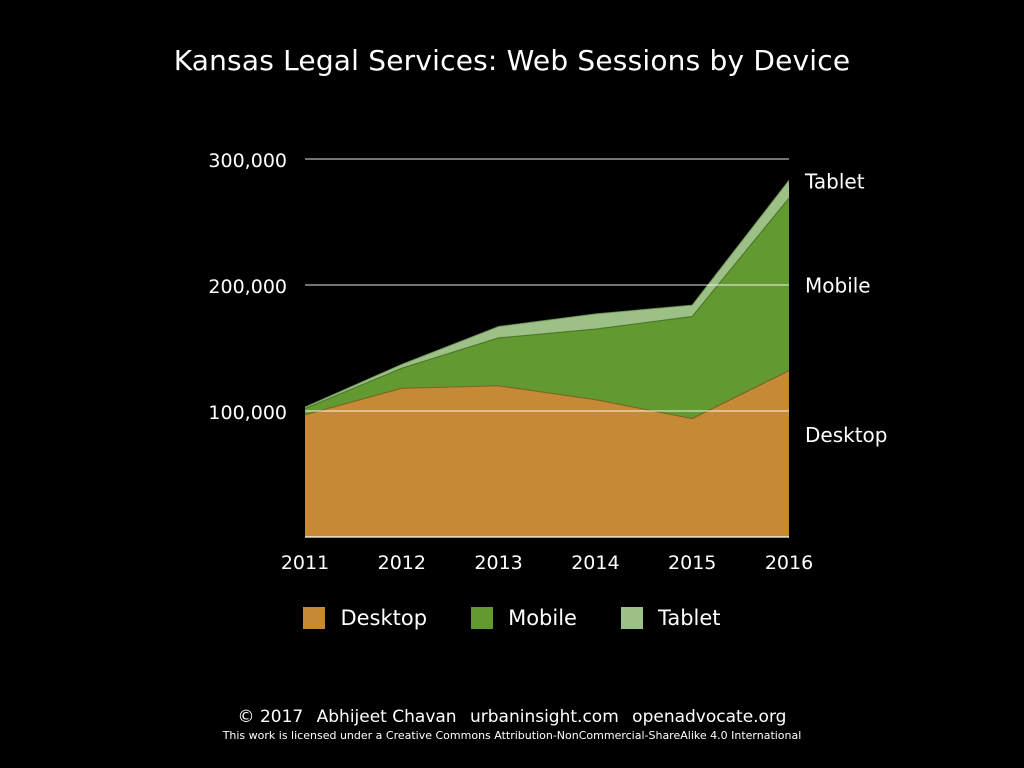  What do you see at coordinates (709, 717) in the screenshot?
I see `footer-site-openadvocate: openadvocate.org` at bounding box center [709, 717].